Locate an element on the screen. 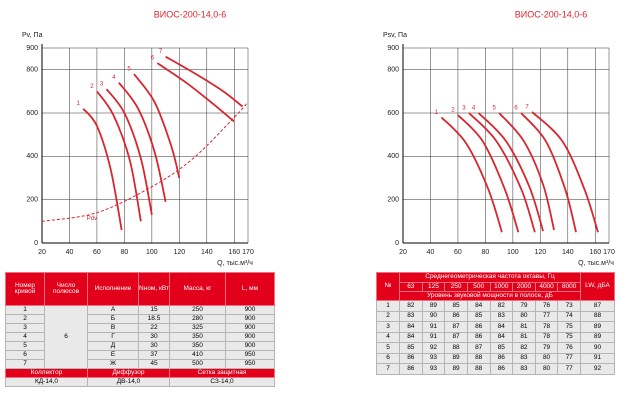 This screenshot has width=640, height=404. table-cell: 93 is located at coordinates (433, 369).